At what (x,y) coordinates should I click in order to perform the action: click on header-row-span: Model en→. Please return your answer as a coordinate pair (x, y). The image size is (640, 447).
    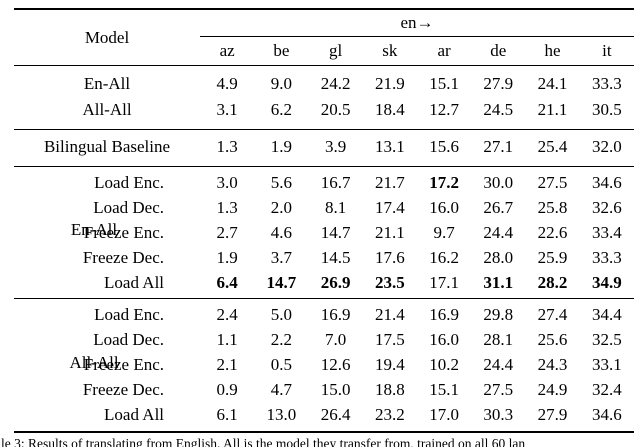
    Looking at the image, I should click on (324, 28).